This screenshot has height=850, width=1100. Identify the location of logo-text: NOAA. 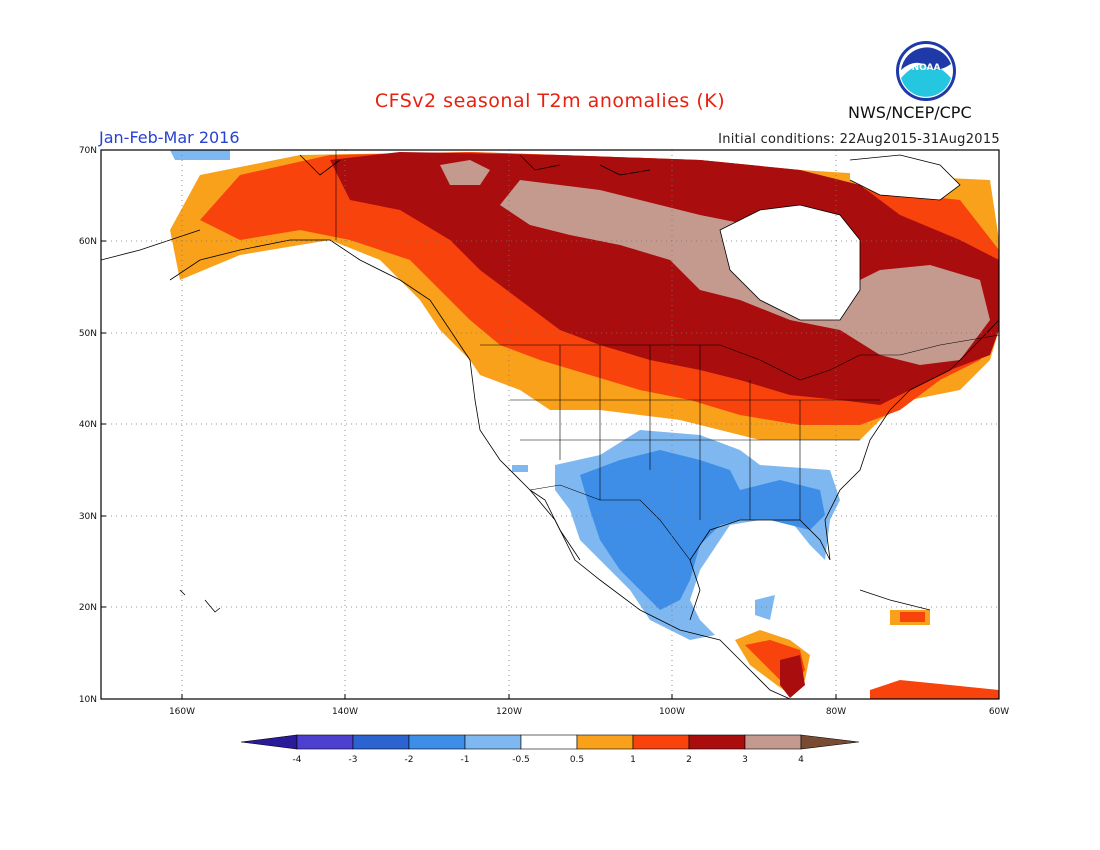
(926, 68).